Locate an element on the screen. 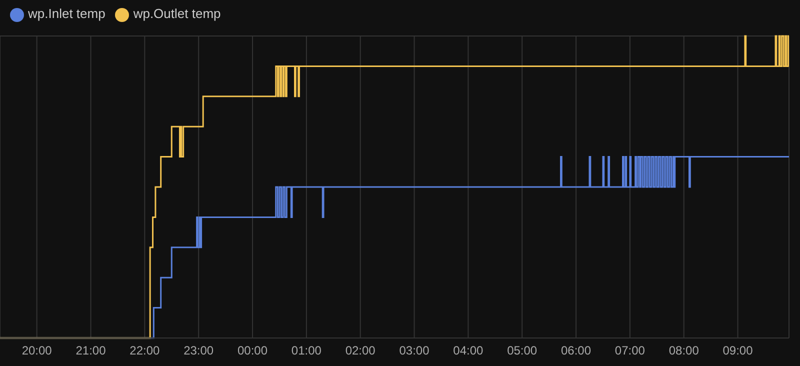 The width and height of the screenshot is (800, 366). x-tick-label: 09:00 is located at coordinates (738, 351).